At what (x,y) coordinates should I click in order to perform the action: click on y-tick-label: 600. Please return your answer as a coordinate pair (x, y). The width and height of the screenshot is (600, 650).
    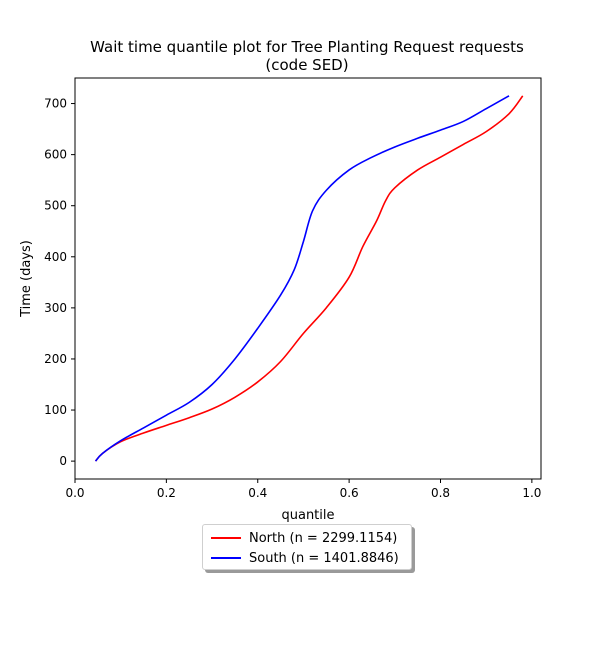
    Looking at the image, I should click on (55, 155).